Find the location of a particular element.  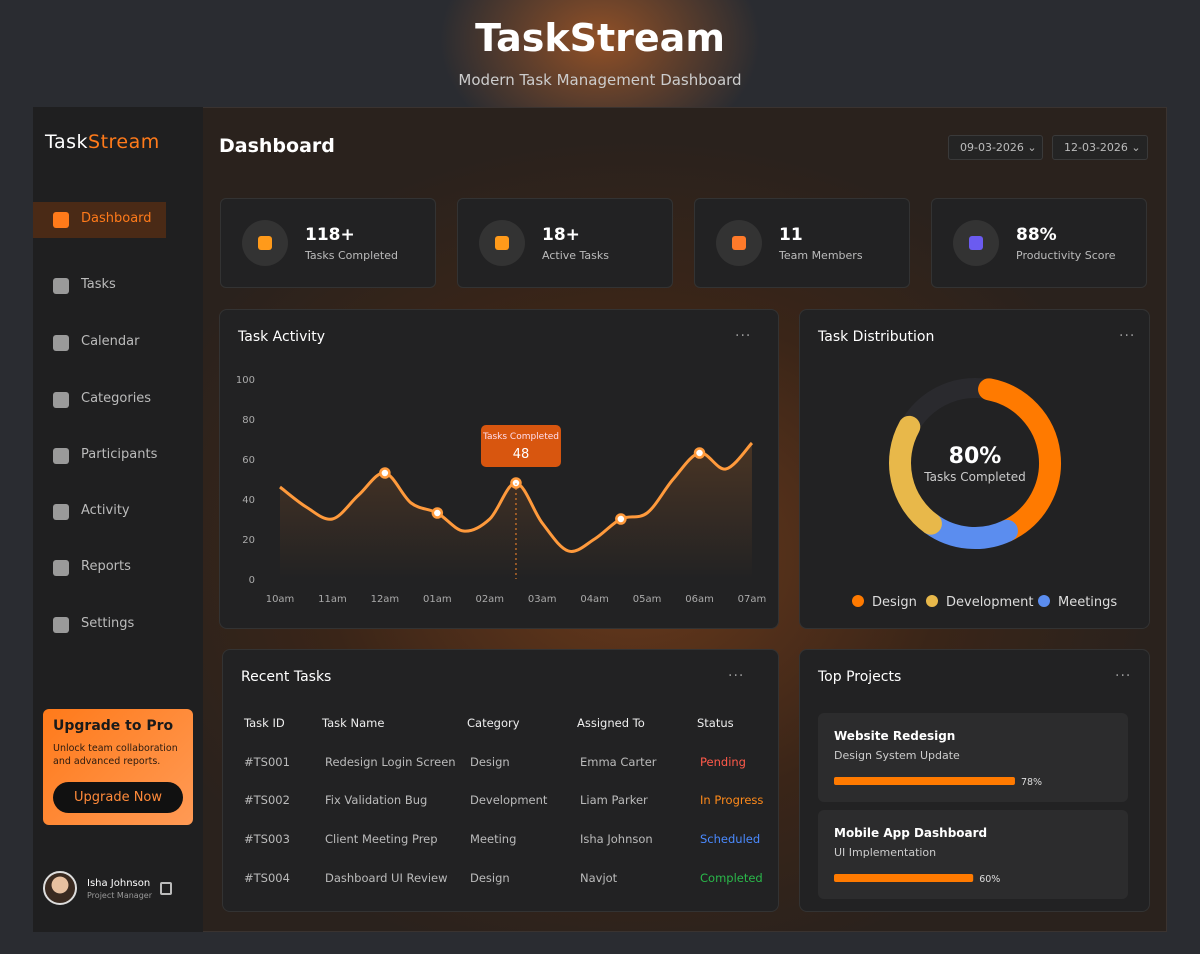

table-cell: Fix Validation Bug is located at coordinates (376, 800).